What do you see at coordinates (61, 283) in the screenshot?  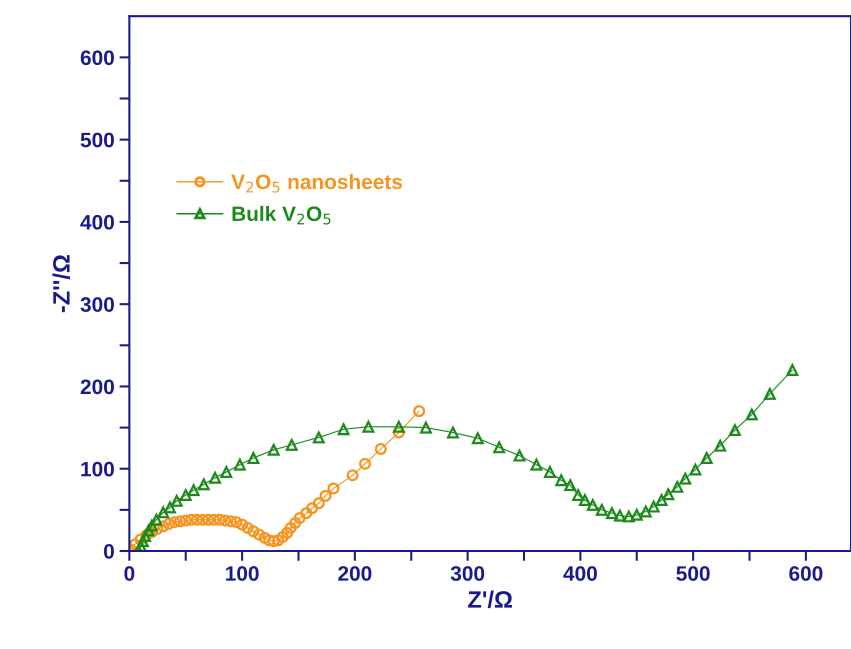 I see `y-axis-title: -Z''/Ω` at bounding box center [61, 283].